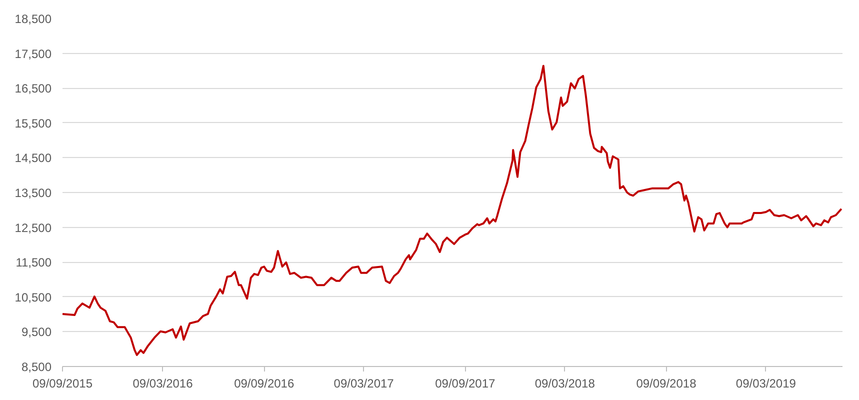  Describe the element at coordinates (565, 383) in the screenshot. I see `x-tick-label: 09/03/2018` at that location.